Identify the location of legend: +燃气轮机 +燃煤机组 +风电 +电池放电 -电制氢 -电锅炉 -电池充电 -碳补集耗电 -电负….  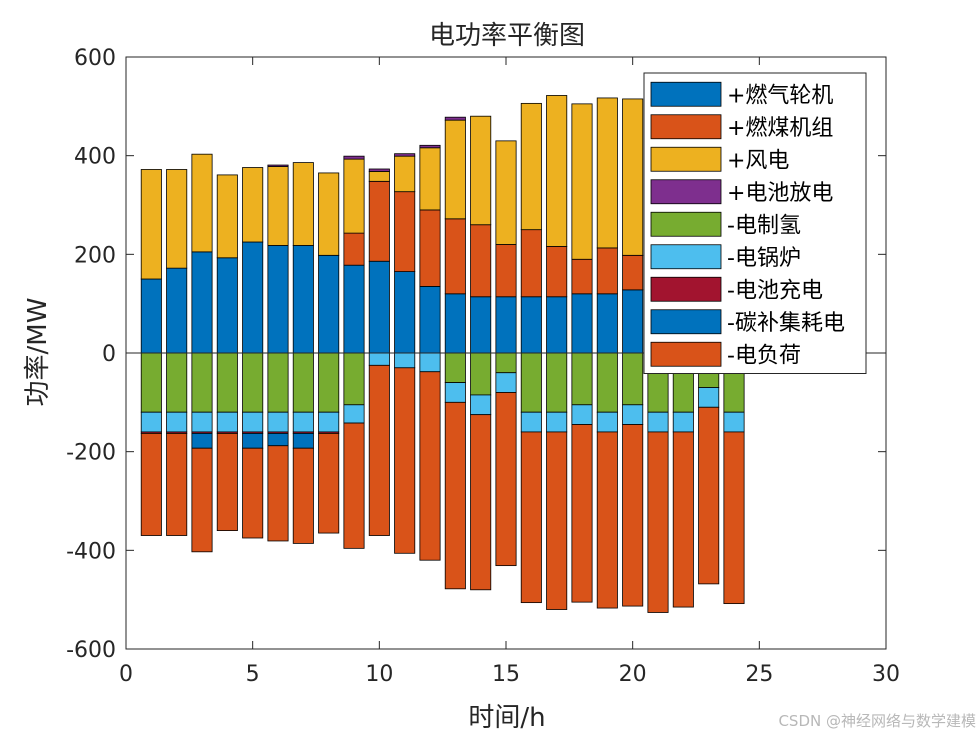
(755, 223).